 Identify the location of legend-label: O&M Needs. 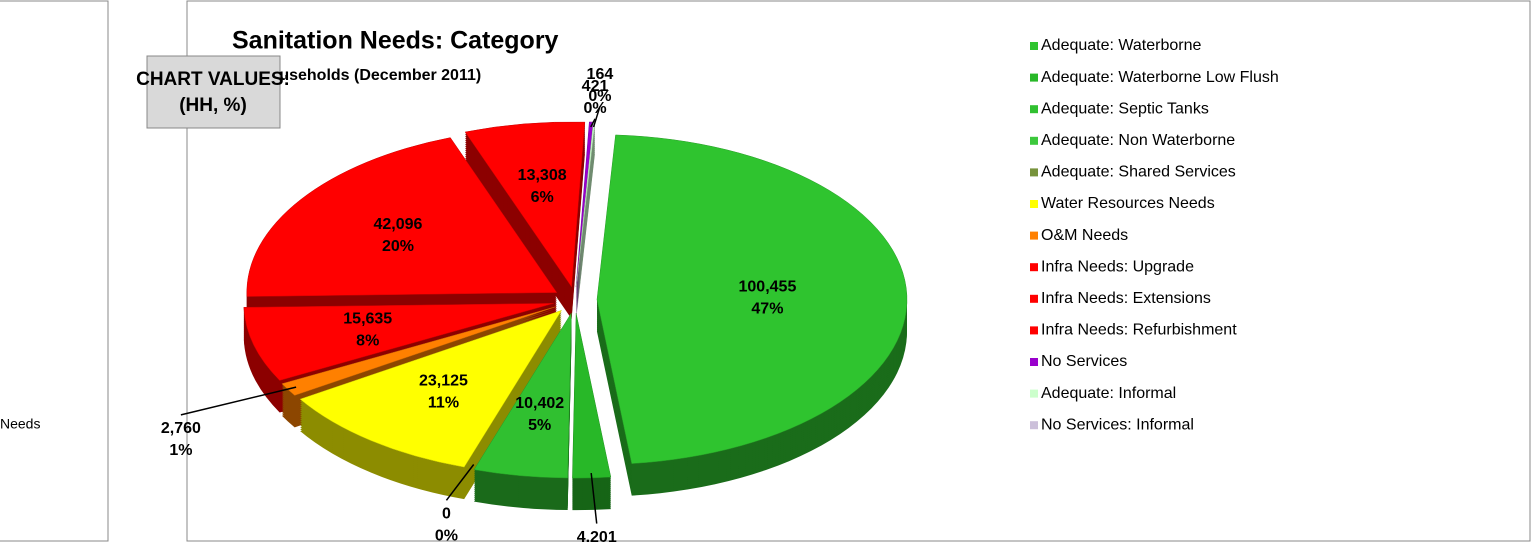
(1084, 235).